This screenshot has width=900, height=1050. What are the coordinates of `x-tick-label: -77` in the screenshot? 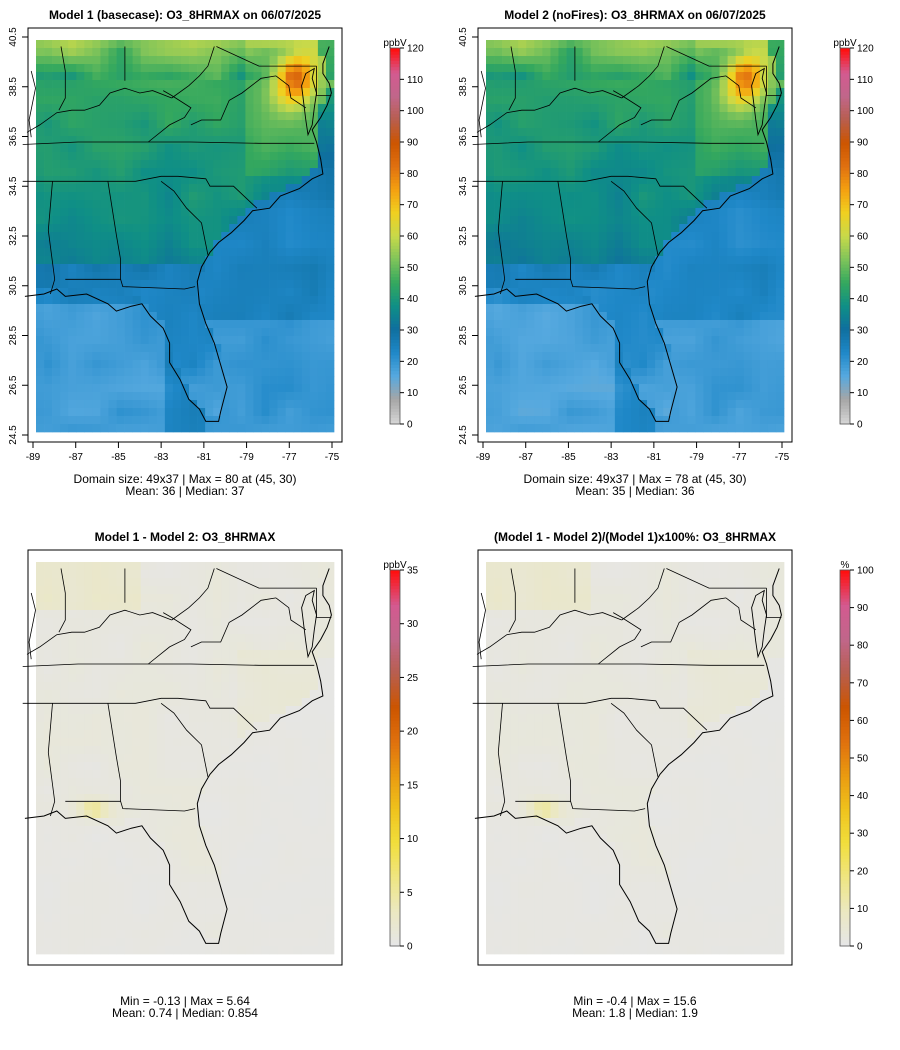 It's located at (289, 457).